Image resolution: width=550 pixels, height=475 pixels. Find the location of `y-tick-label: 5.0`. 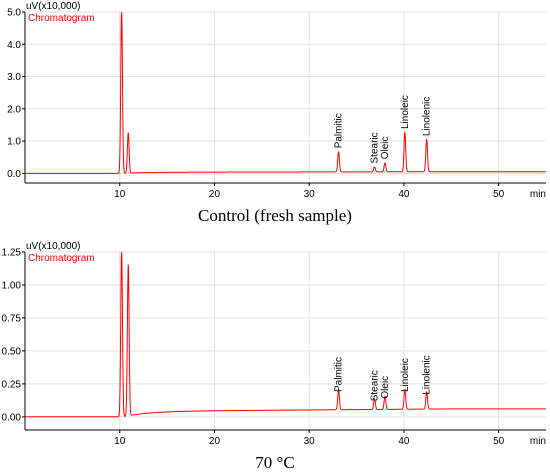

y-tick-label: 5.0 is located at coordinates (14, 13).